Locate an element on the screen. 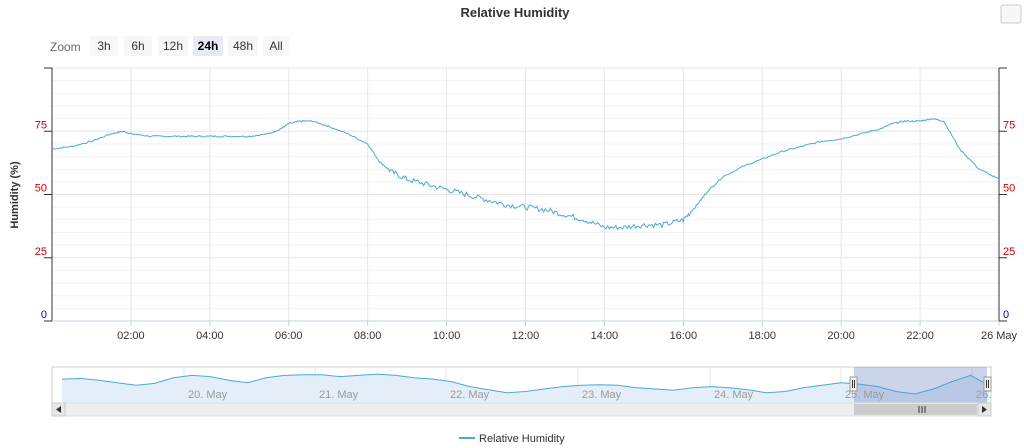  y-axis-left: 0 25 50 75 is located at coordinates (43, 194).